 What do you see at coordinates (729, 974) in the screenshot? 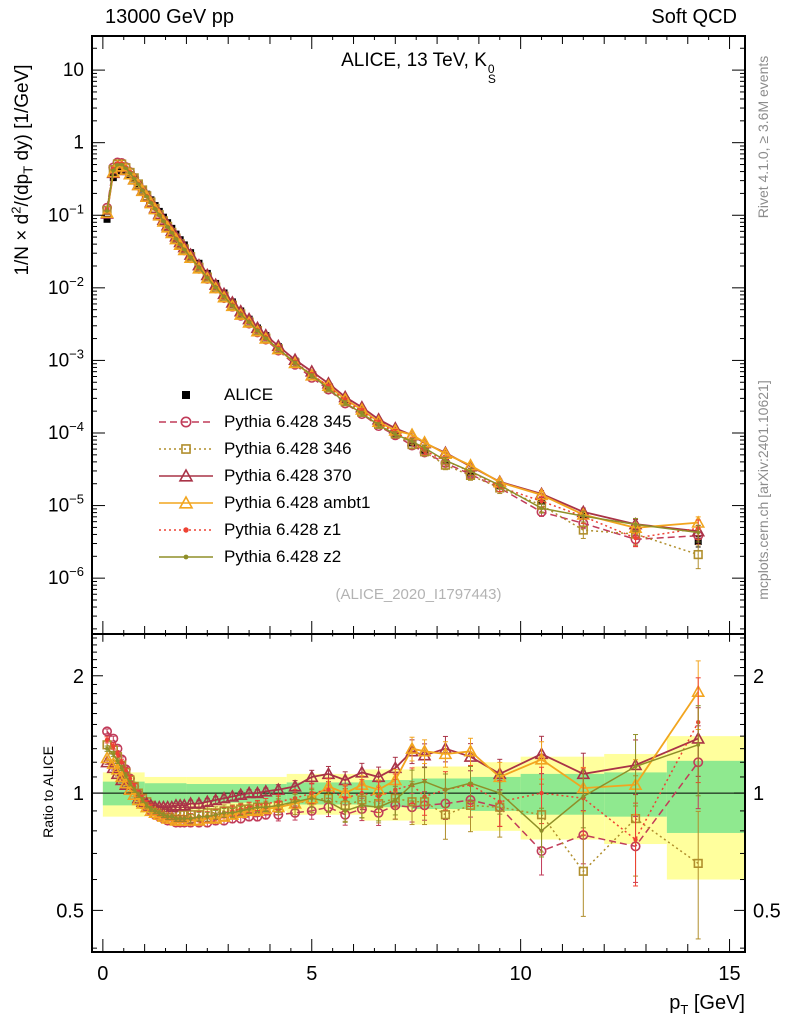
I see `svg-text: 15` at bounding box center [729, 974].